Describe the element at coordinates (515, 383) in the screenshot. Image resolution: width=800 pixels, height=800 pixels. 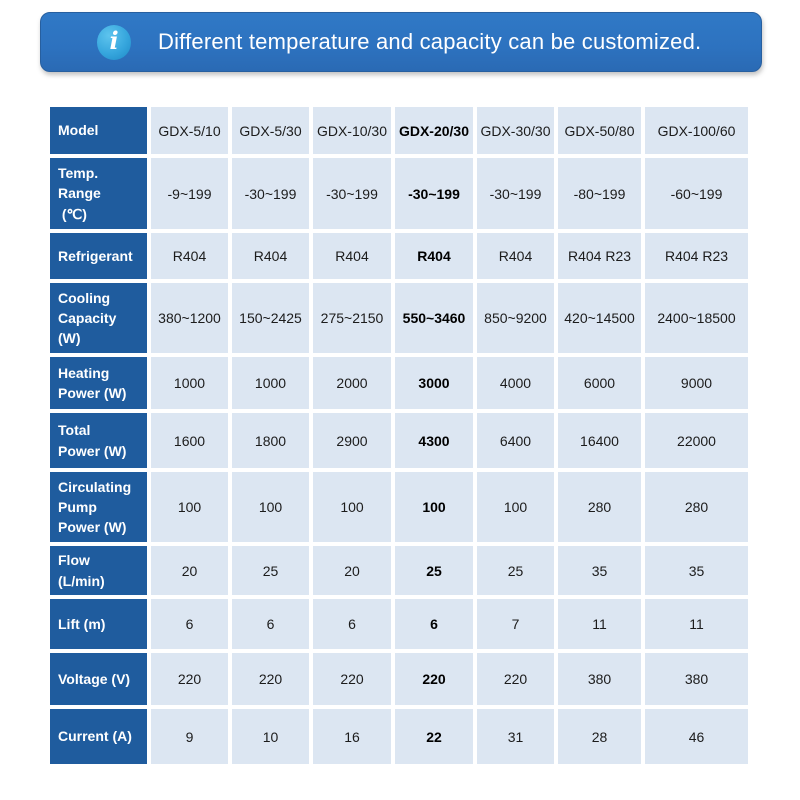
I see `table-cell: 4000` at that location.